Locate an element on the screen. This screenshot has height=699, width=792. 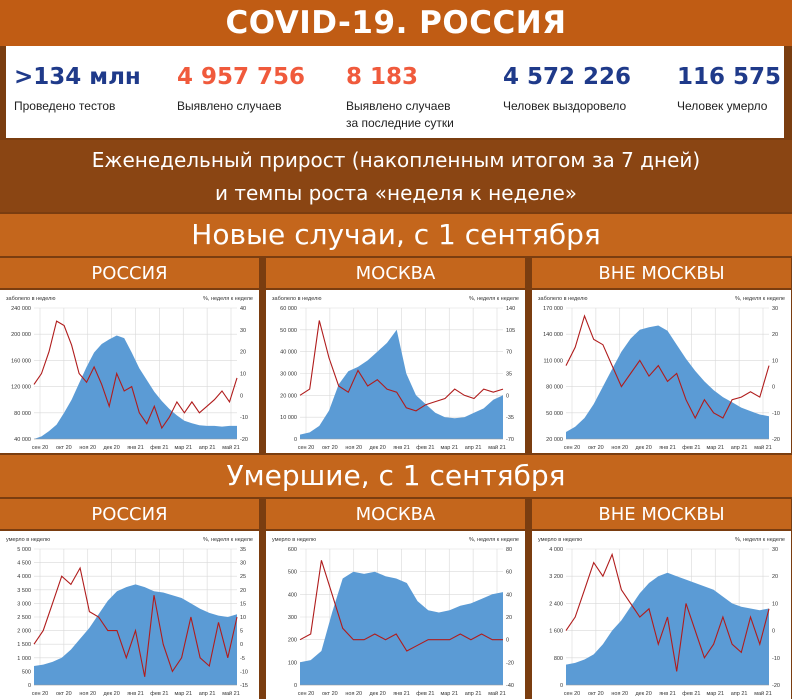
right-tick-label: -5 is located at coordinates (242, 659).